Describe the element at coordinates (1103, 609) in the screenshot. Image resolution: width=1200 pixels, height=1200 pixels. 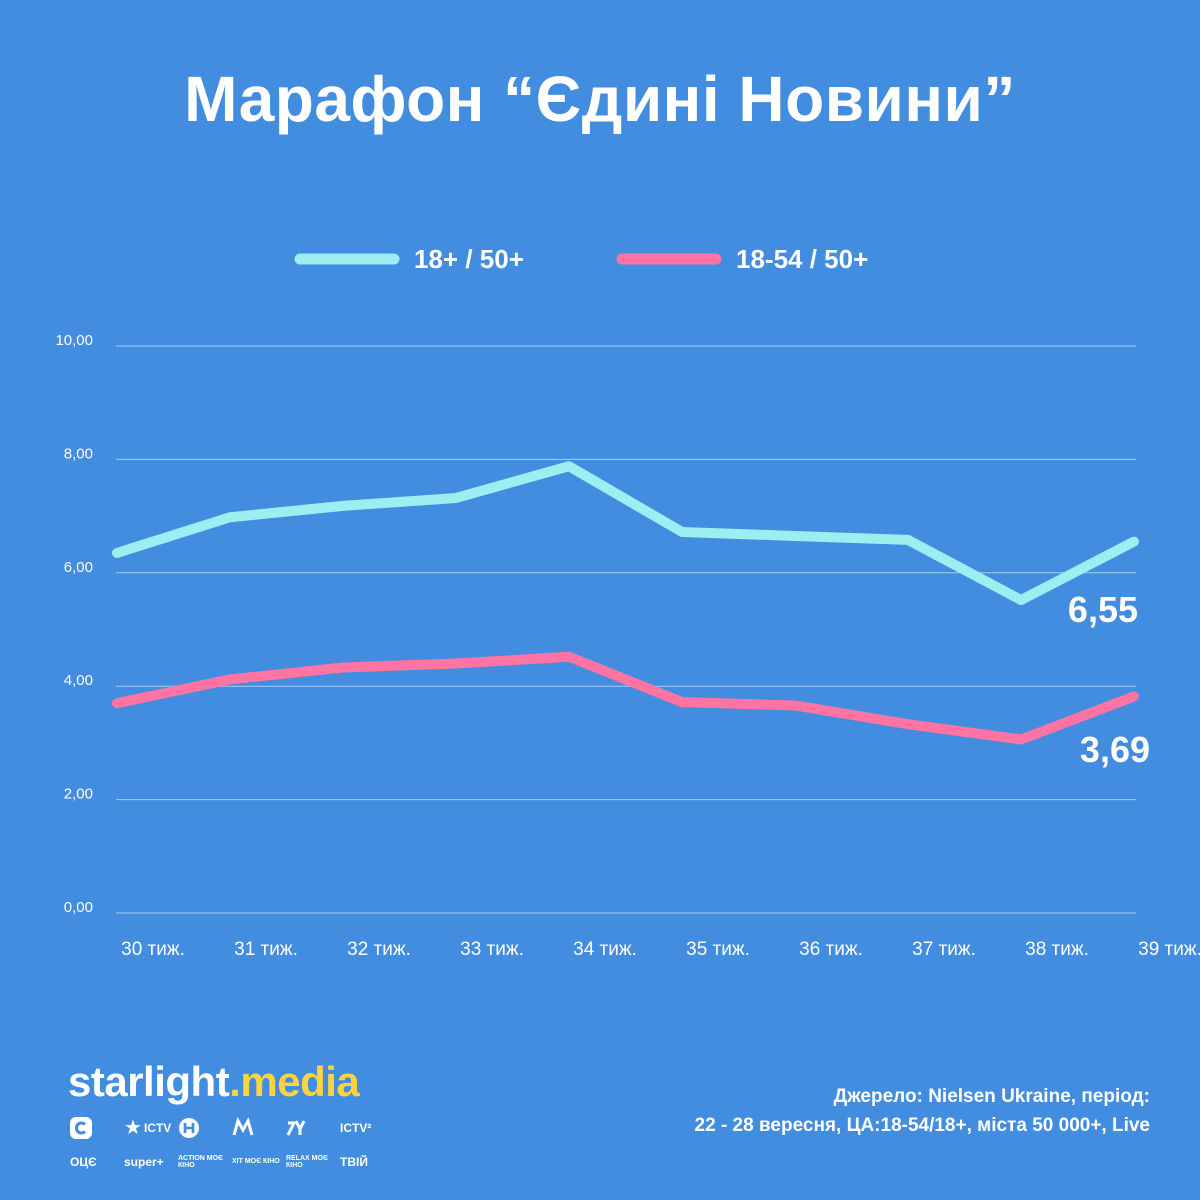
I see `data-label: 6,55` at that location.